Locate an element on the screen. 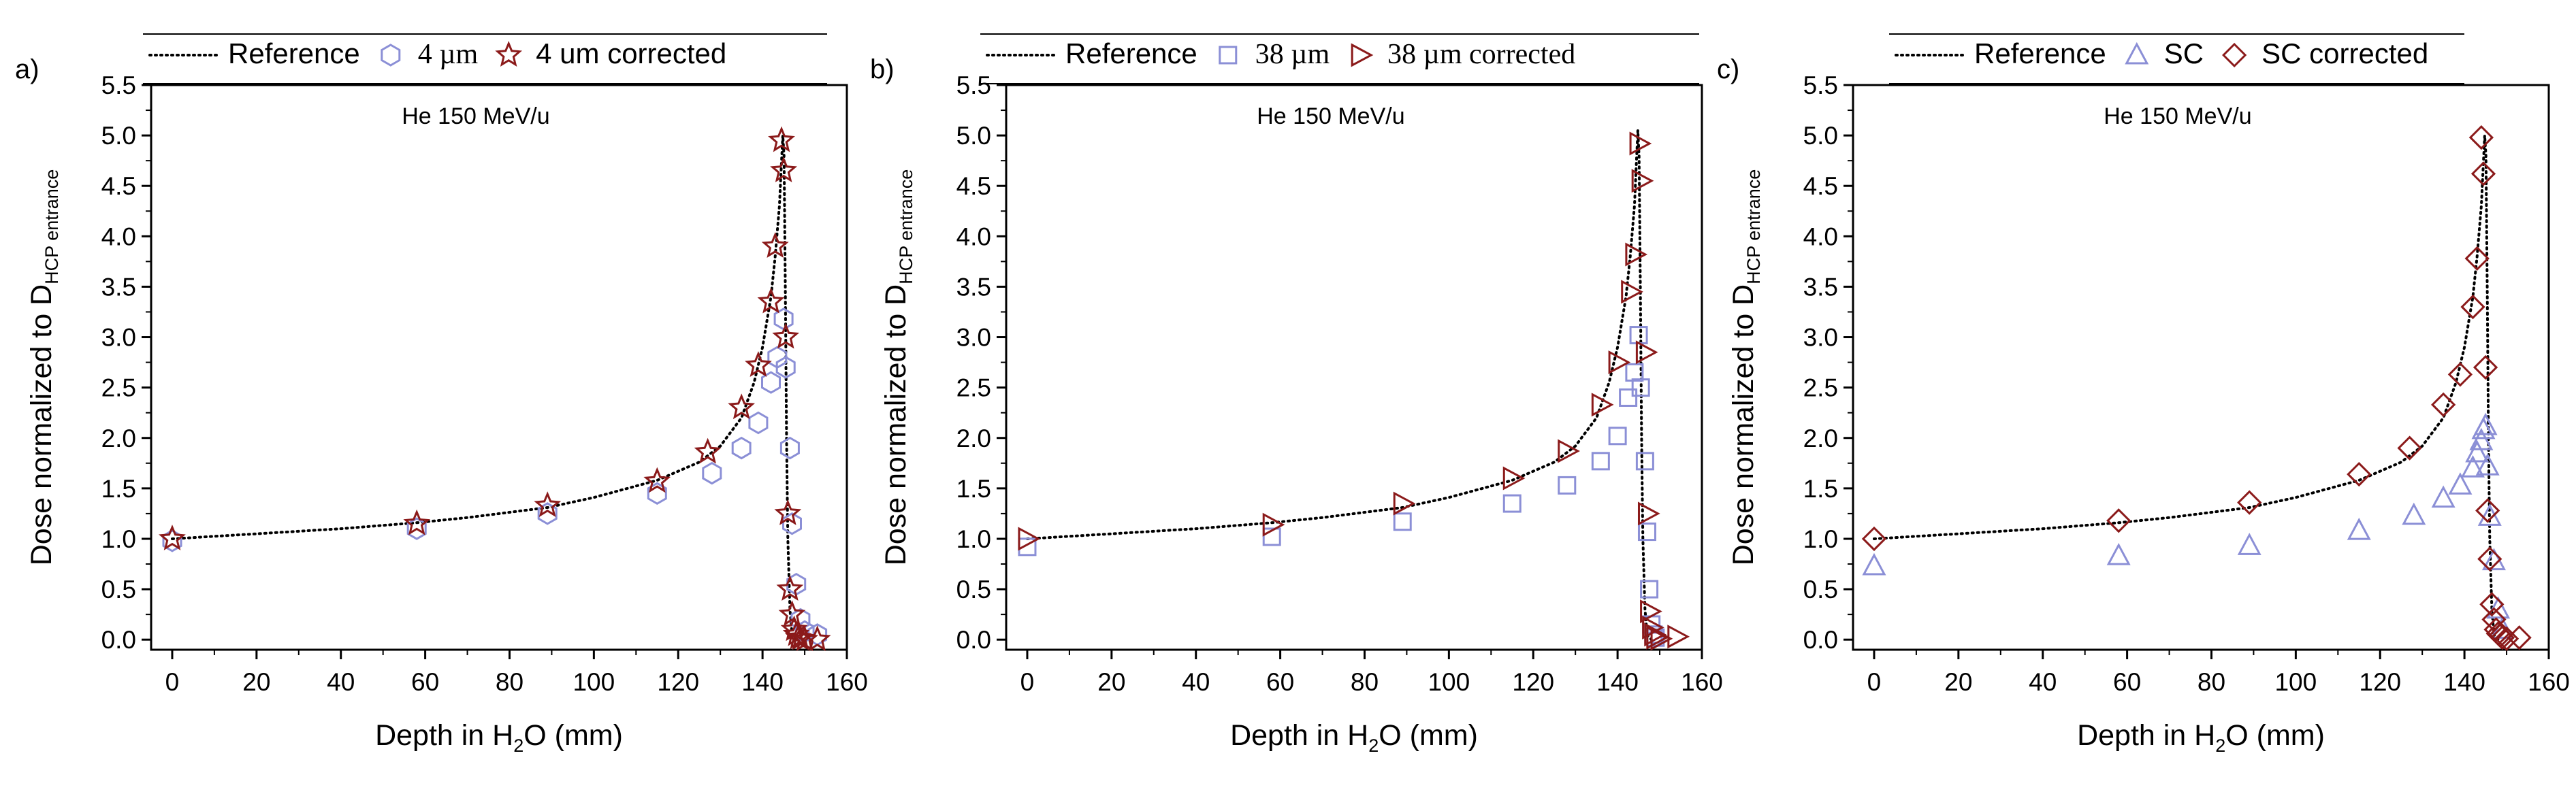 This screenshot has width=2576, height=796. legend-star-swatch is located at coordinates (509, 54).